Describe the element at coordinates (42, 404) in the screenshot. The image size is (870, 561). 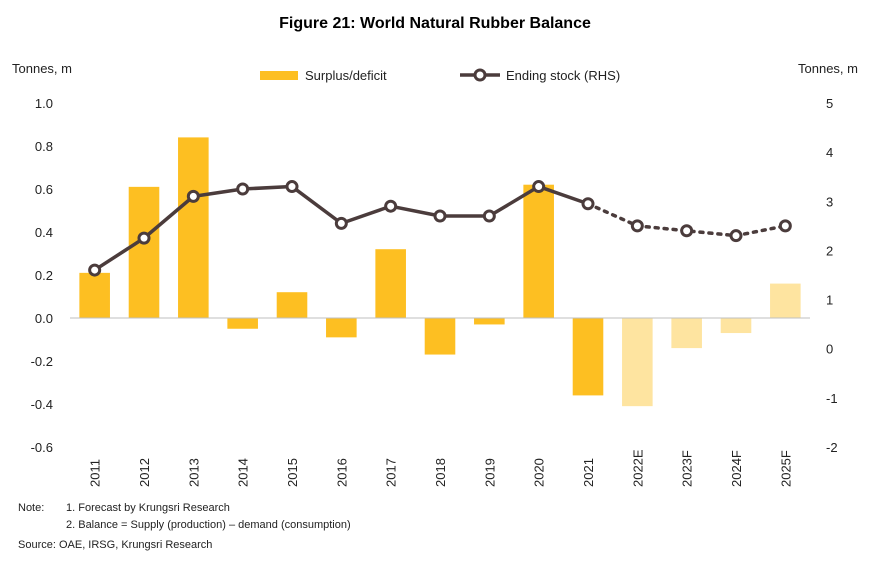
I see `left-tick-label: -0.4` at that location.